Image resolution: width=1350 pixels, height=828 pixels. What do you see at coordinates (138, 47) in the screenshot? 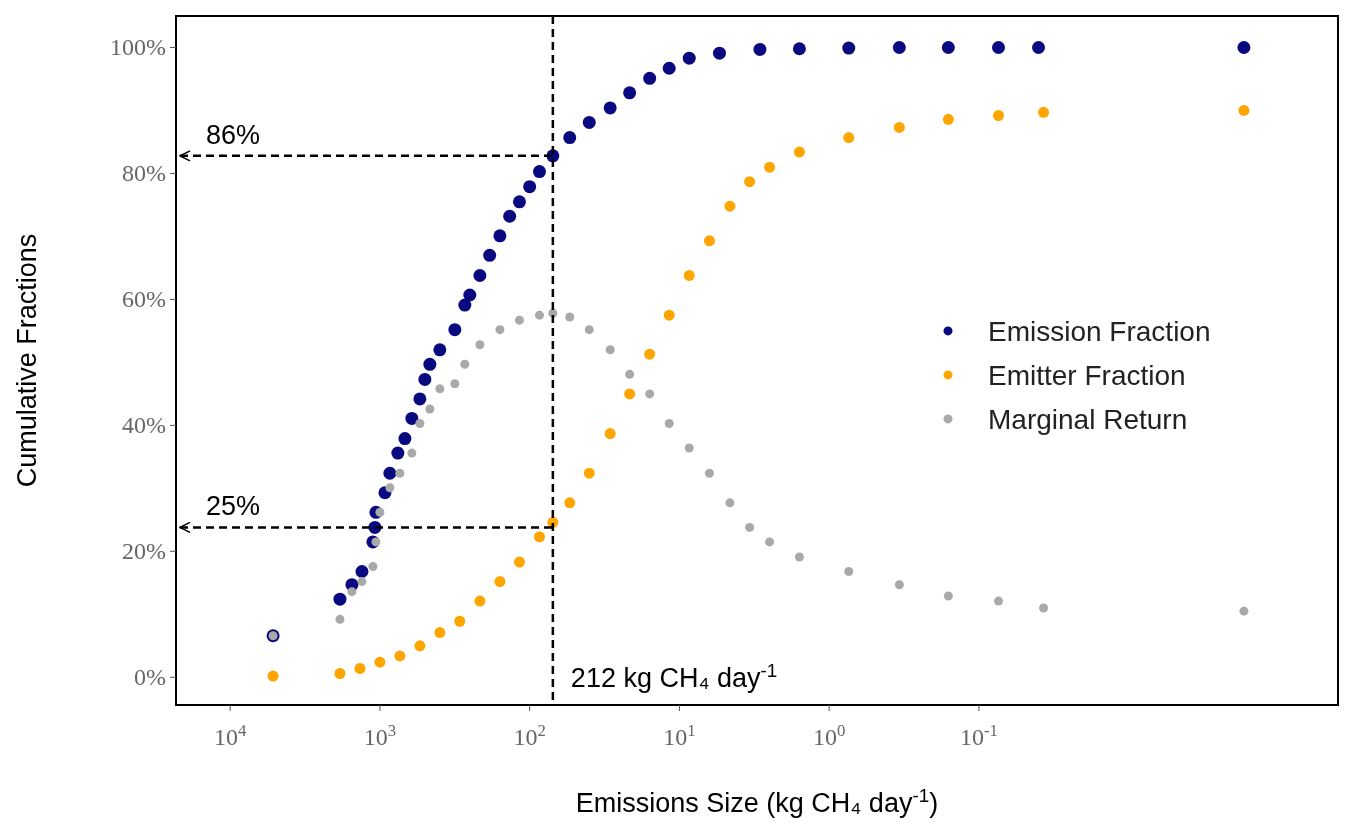
I see `y-tick-label: 100%` at bounding box center [138, 47].